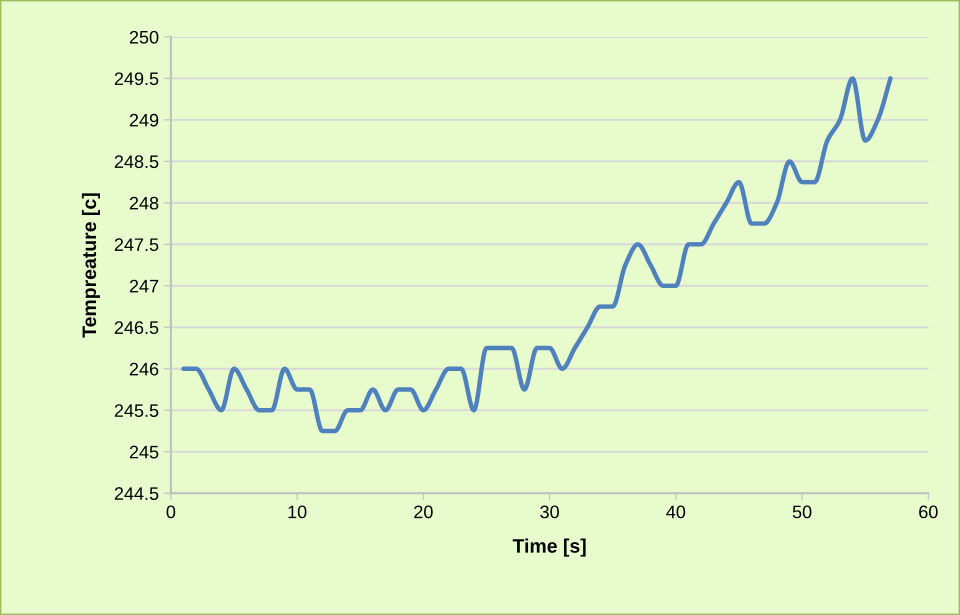 The width and height of the screenshot is (960, 615). I want to click on y-tick-label: 245.5, so click(136, 410).